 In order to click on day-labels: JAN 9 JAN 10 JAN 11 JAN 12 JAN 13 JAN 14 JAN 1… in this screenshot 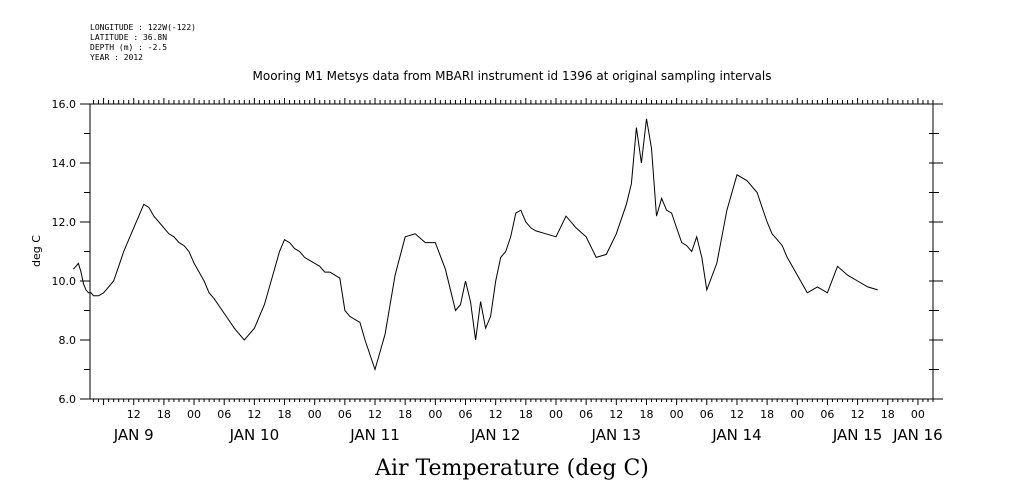, I will do `click(528, 435)`.